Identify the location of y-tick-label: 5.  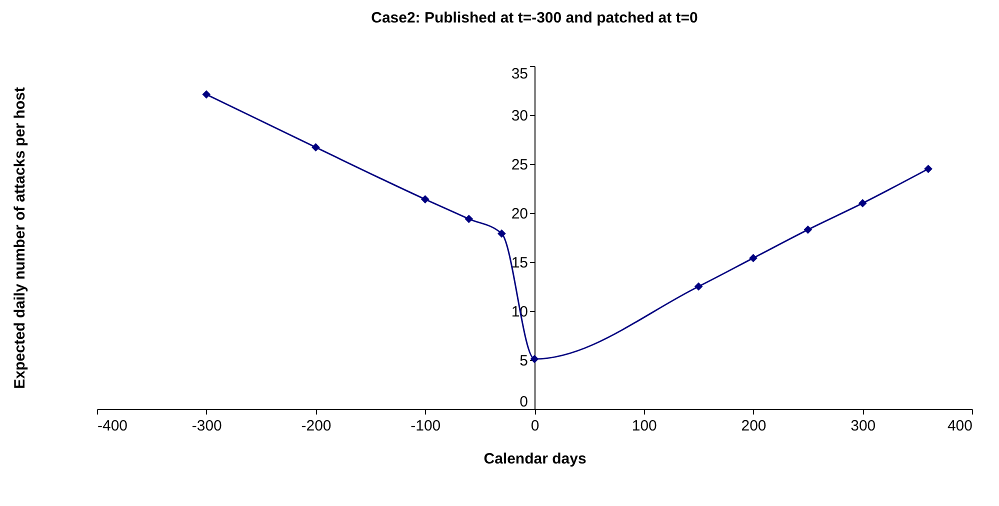
(524, 361).